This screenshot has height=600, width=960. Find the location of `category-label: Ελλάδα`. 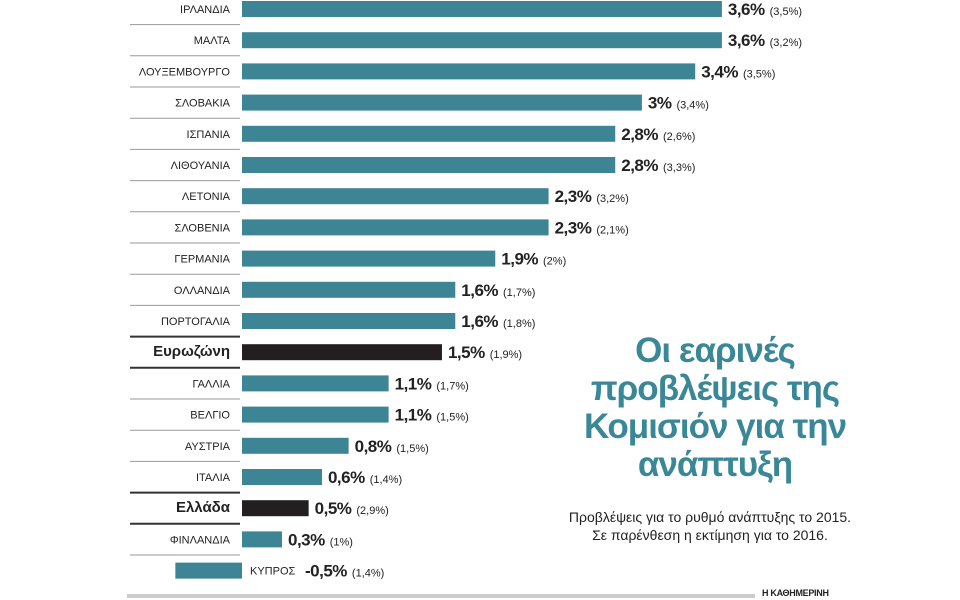

category-label: Ελλάδα is located at coordinates (203, 507).